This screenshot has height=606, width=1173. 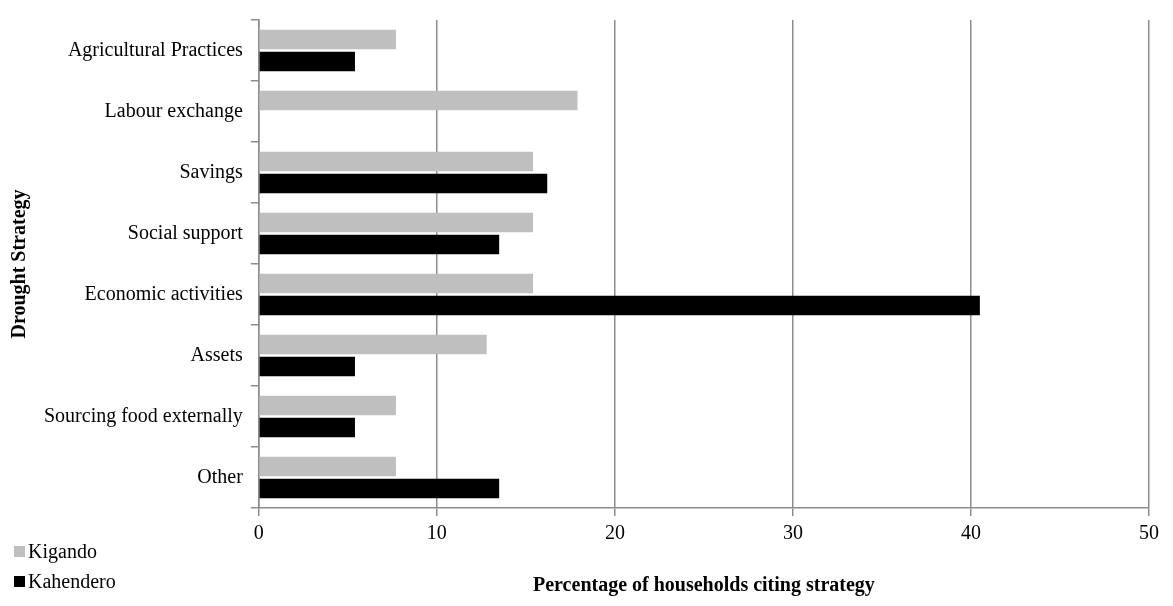 What do you see at coordinates (164, 292) in the screenshot?
I see `y-tick-label: Economic activities` at bounding box center [164, 292].